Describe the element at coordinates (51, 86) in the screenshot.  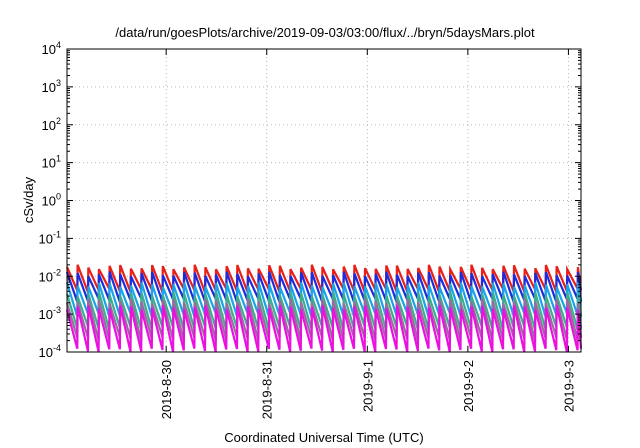
I see `y-tick-label: 10³` at that location.